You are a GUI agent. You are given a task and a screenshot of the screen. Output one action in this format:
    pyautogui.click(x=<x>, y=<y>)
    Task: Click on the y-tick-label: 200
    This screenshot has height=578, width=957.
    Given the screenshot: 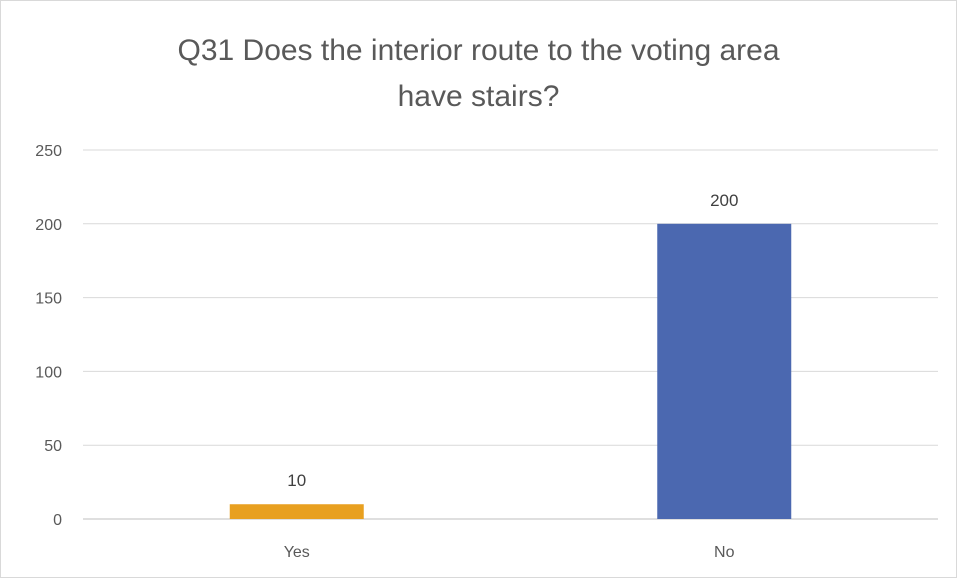 What is the action you would take?
    pyautogui.click(x=48, y=225)
    